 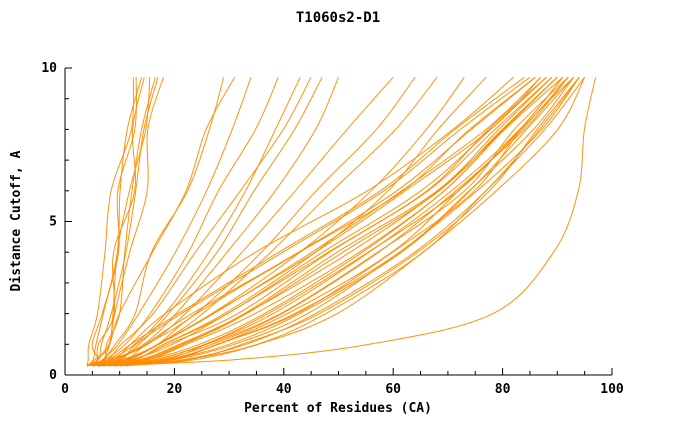 What do you see at coordinates (16, 220) in the screenshot?
I see `y-axis-label: Distance Cutoff, A` at bounding box center [16, 220].